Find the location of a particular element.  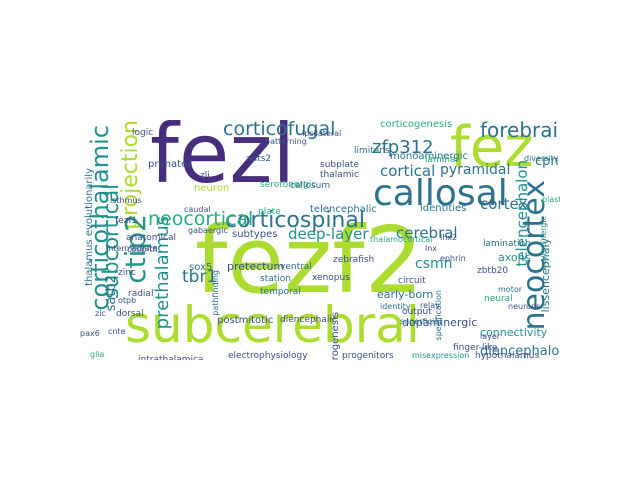

word-hypothalamus: hypothalamus is located at coordinates (507, 356).